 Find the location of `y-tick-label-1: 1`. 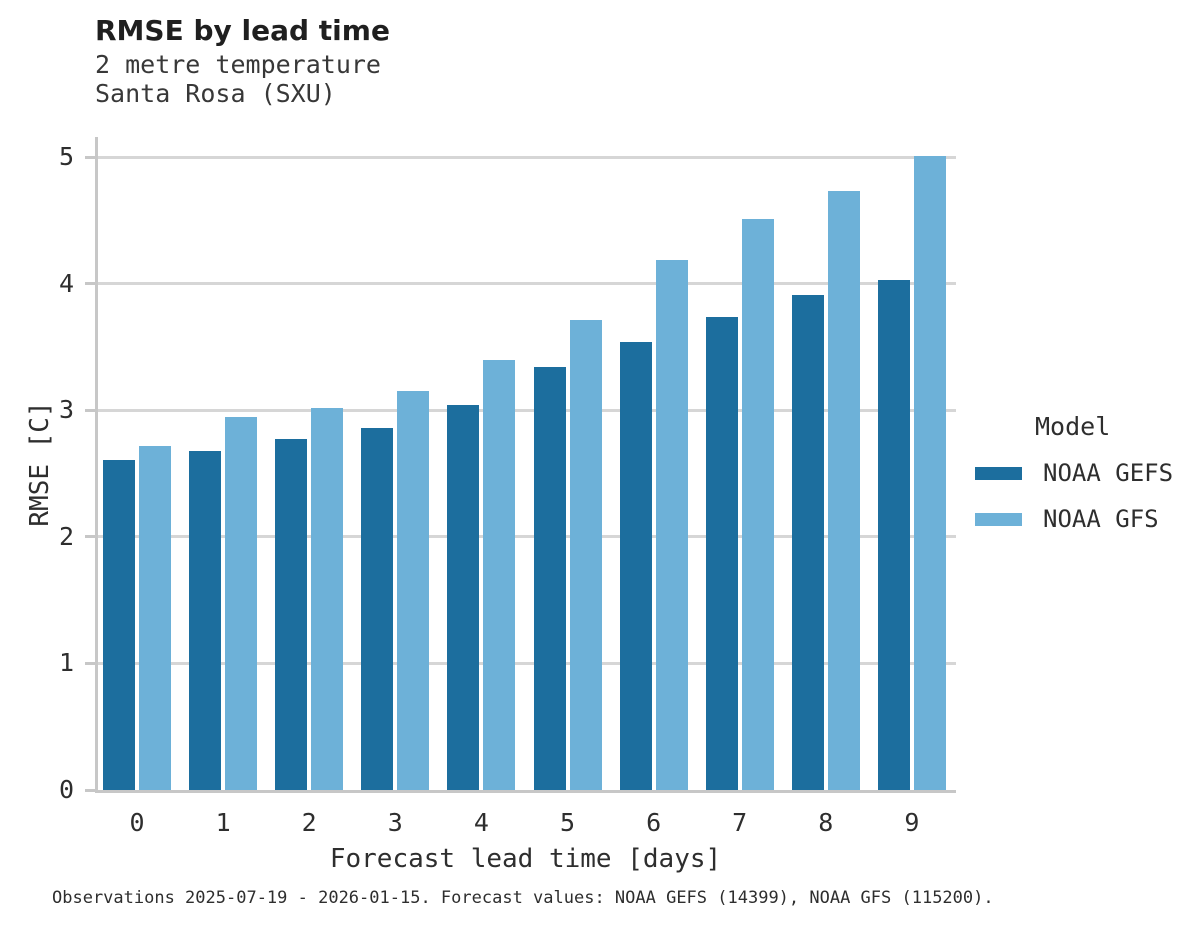

y-tick-label-1: 1 is located at coordinates (66, 663).